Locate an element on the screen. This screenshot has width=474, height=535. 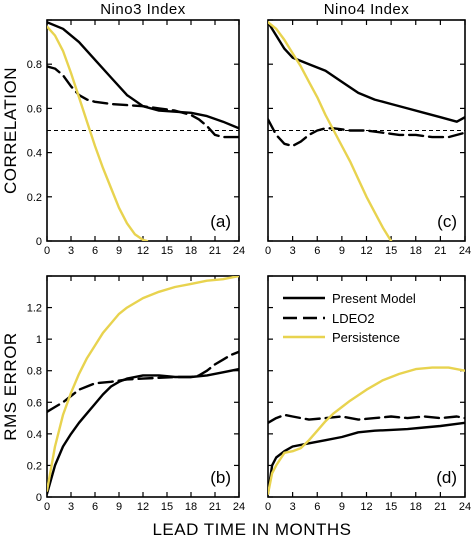
x-axis-label: LEAD TIME IN MONTHS is located at coordinates (251, 527).